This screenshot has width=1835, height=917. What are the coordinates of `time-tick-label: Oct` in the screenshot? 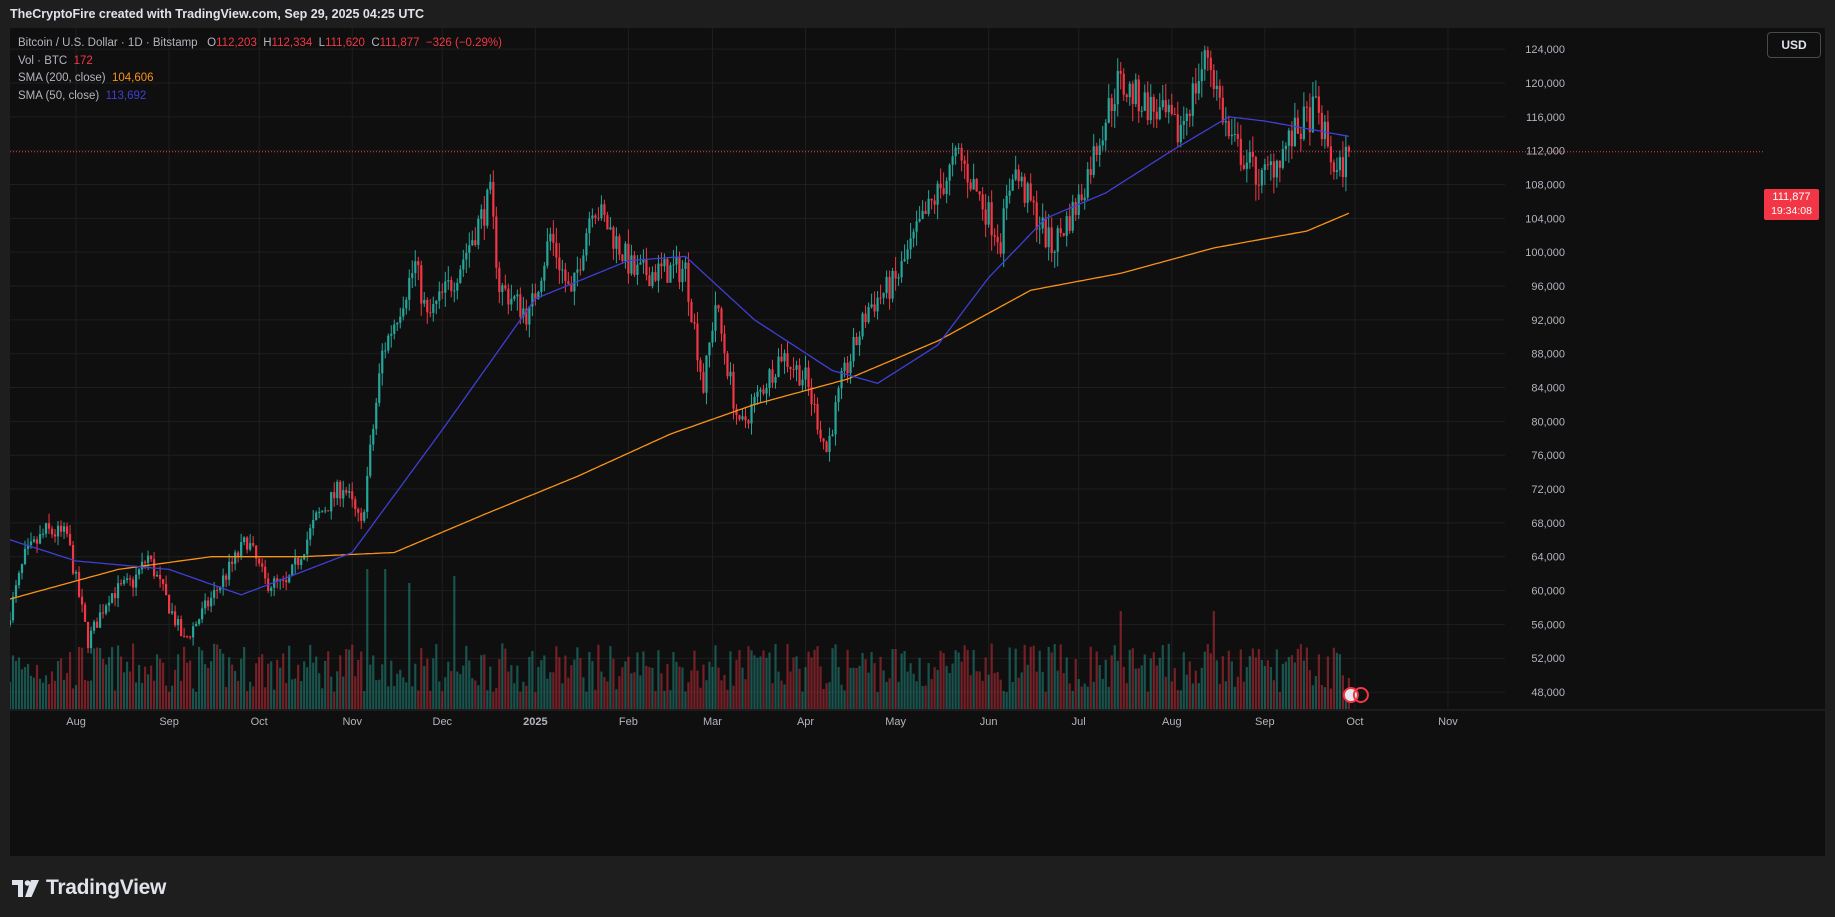 It's located at (259, 722).